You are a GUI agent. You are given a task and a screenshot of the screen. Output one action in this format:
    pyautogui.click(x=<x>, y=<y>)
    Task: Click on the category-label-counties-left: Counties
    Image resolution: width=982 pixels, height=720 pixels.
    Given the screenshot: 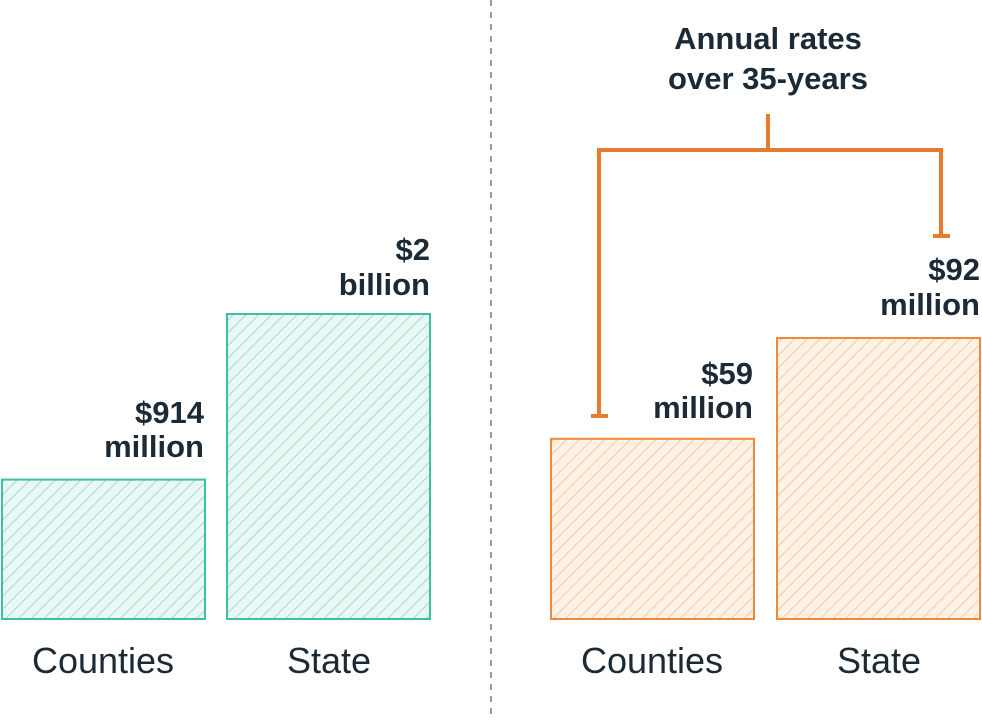 What is the action you would take?
    pyautogui.click(x=103, y=660)
    